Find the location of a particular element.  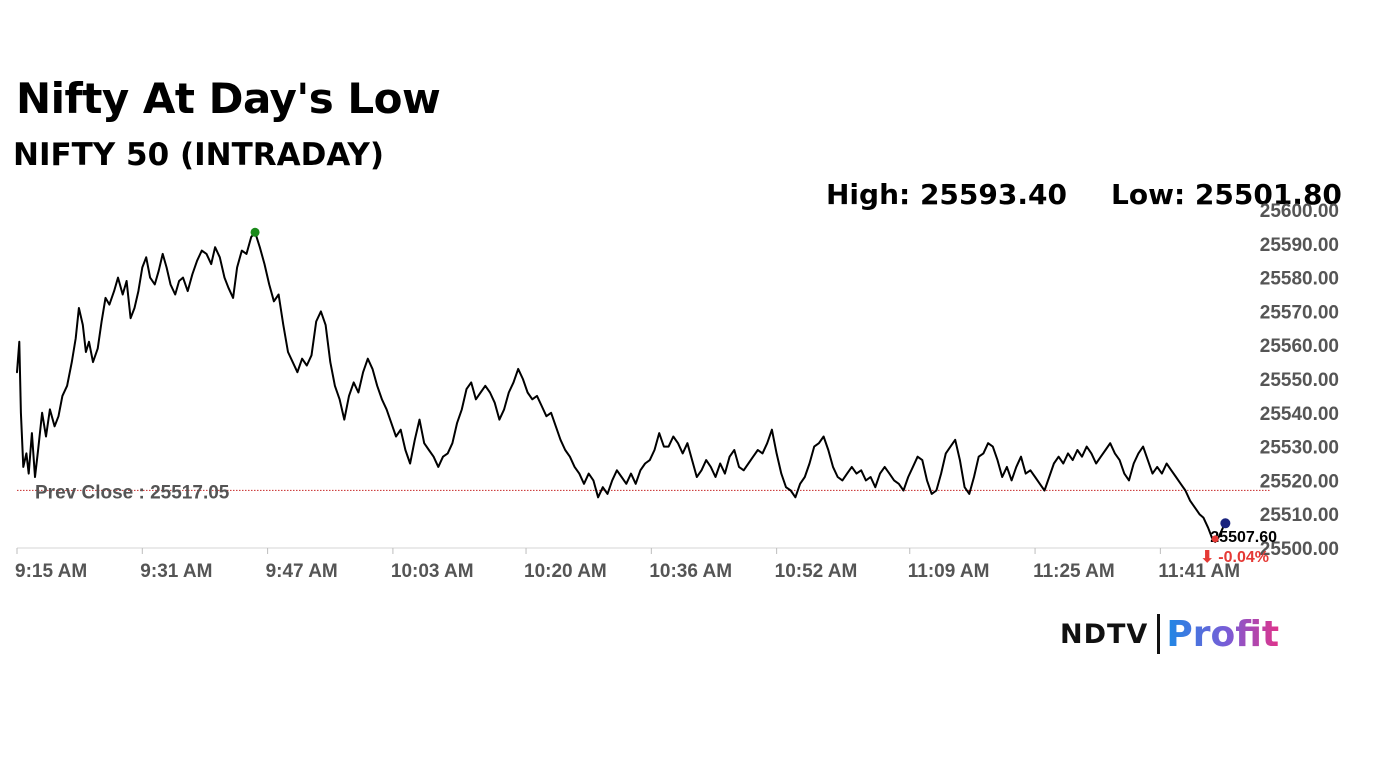

y-tick-label: 25550.00 is located at coordinates (1299, 380).